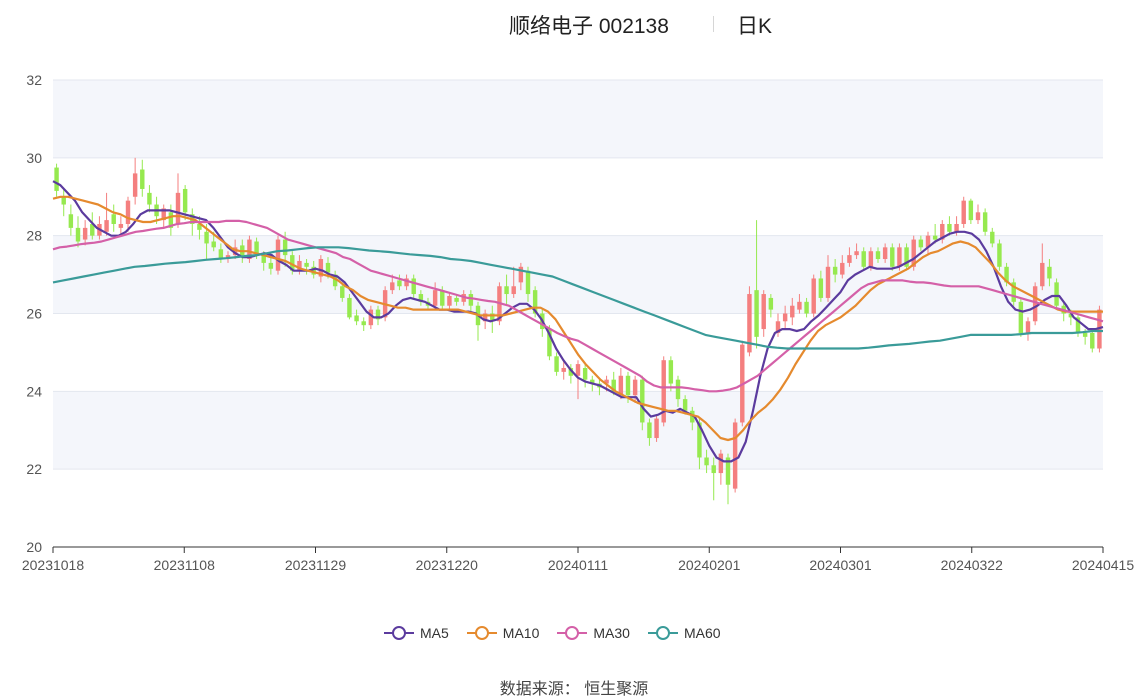 The width and height of the screenshot is (1148, 699). Describe the element at coordinates (578, 430) in the screenshot. I see `plot-band` at that location.